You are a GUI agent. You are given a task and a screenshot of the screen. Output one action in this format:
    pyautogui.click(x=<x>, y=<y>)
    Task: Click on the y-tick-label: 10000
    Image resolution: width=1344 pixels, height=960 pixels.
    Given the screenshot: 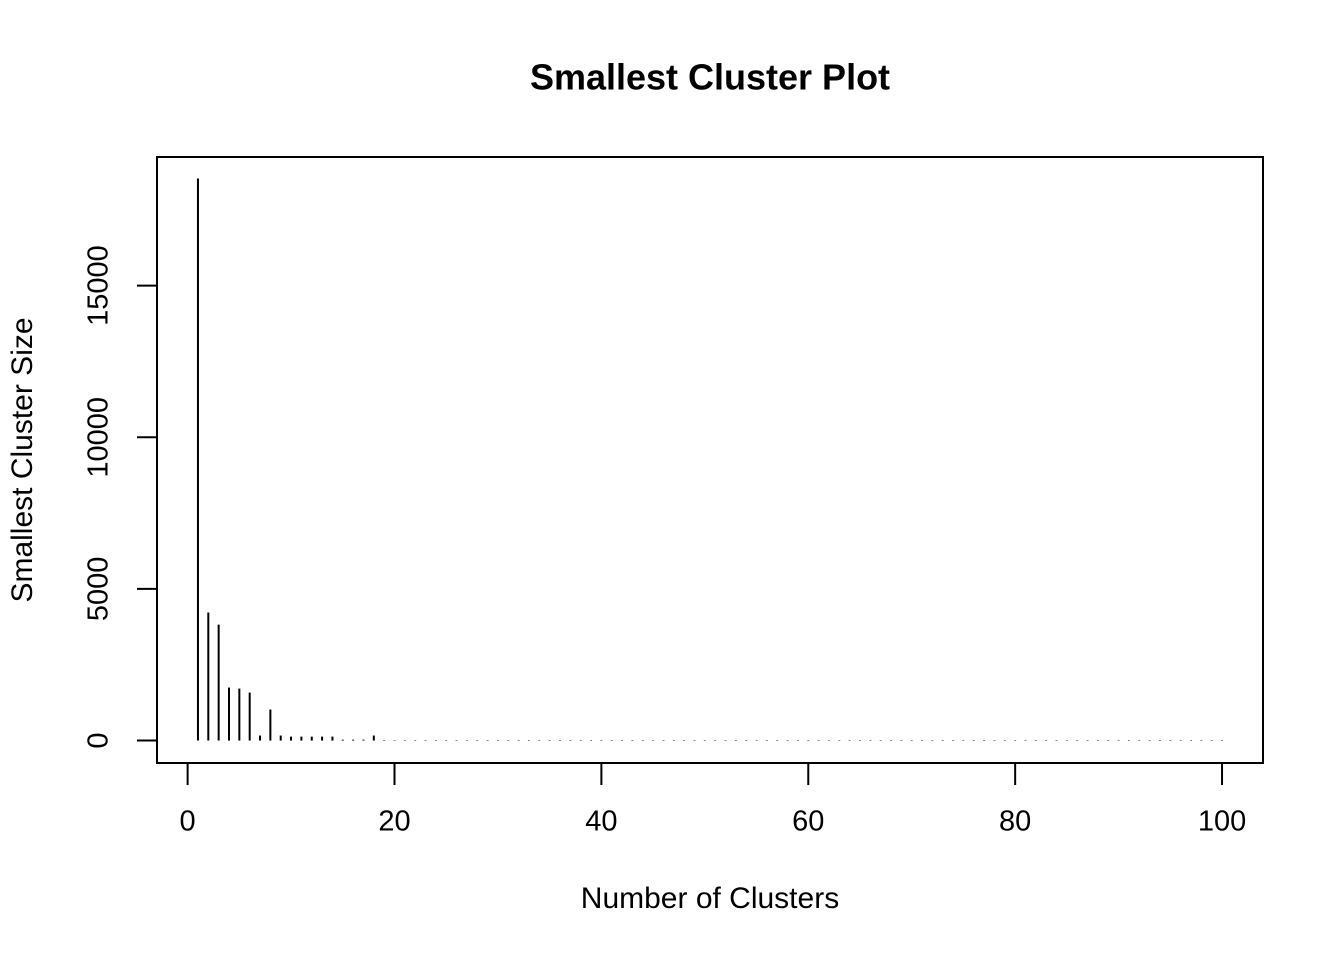 What is the action you would take?
    pyautogui.click(x=99, y=437)
    